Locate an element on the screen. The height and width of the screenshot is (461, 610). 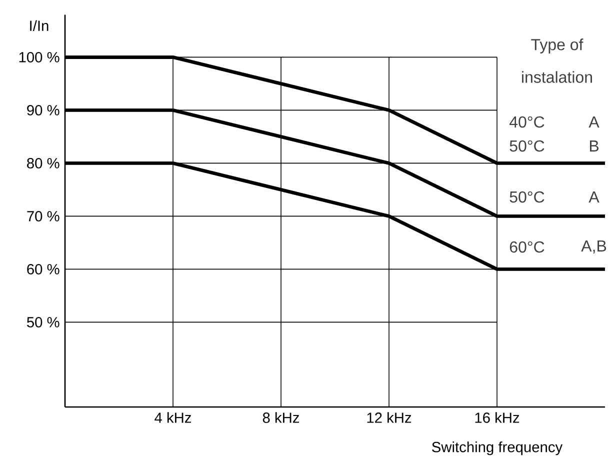
y-tick-label: 80 % is located at coordinates (43, 163).